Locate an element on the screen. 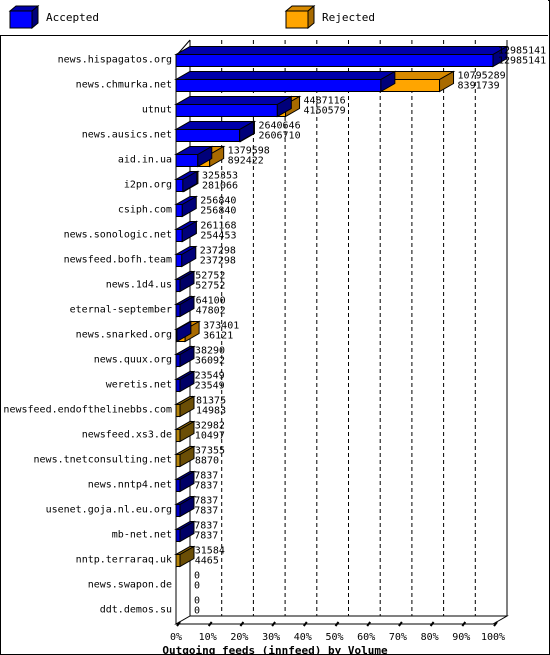  category-label: news.ausics.net is located at coordinates (127, 135).